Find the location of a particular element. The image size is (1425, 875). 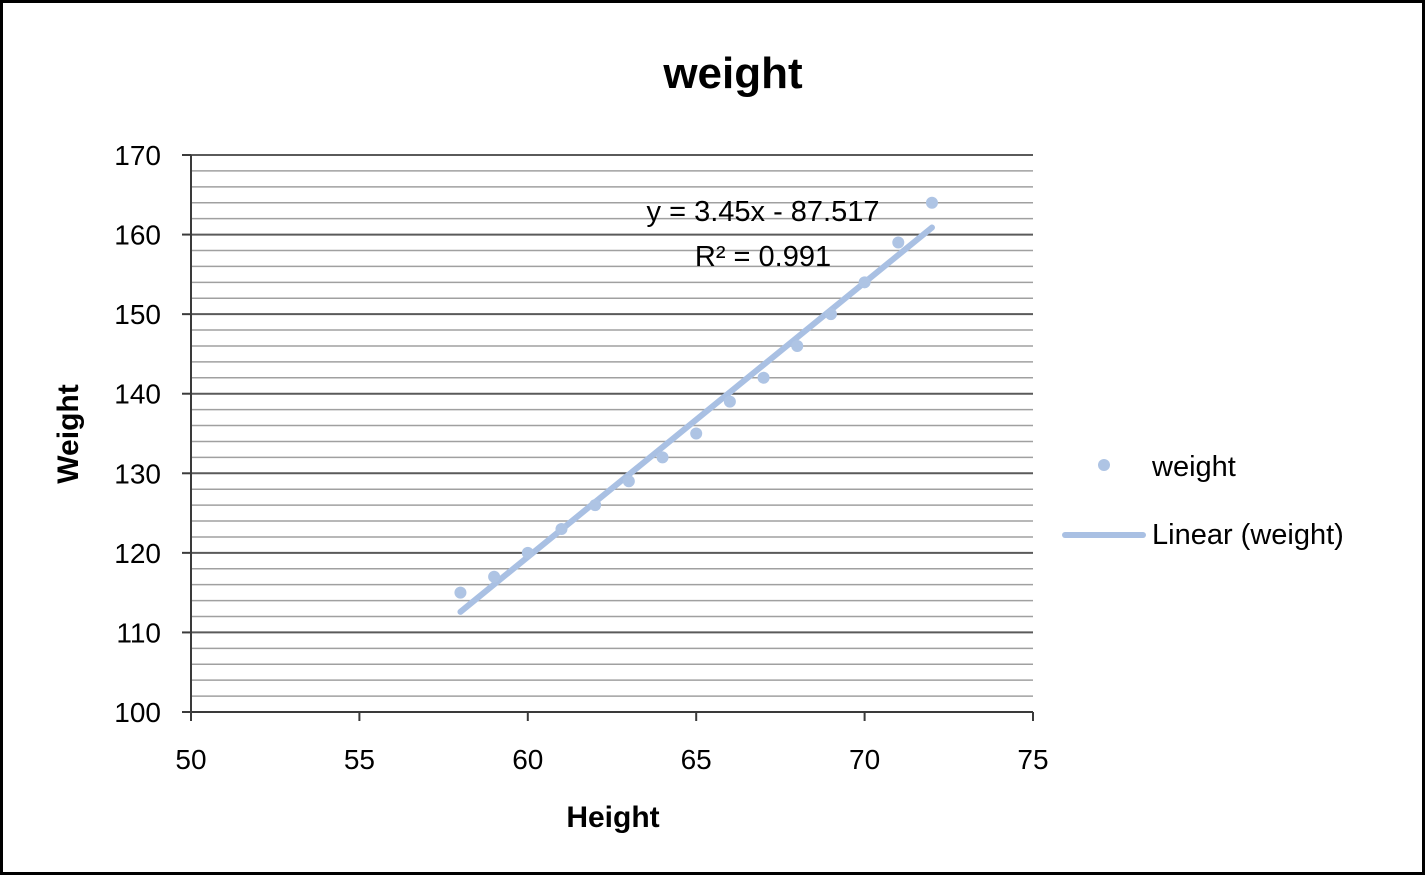

y-tick-label: 100 is located at coordinates (137, 712).